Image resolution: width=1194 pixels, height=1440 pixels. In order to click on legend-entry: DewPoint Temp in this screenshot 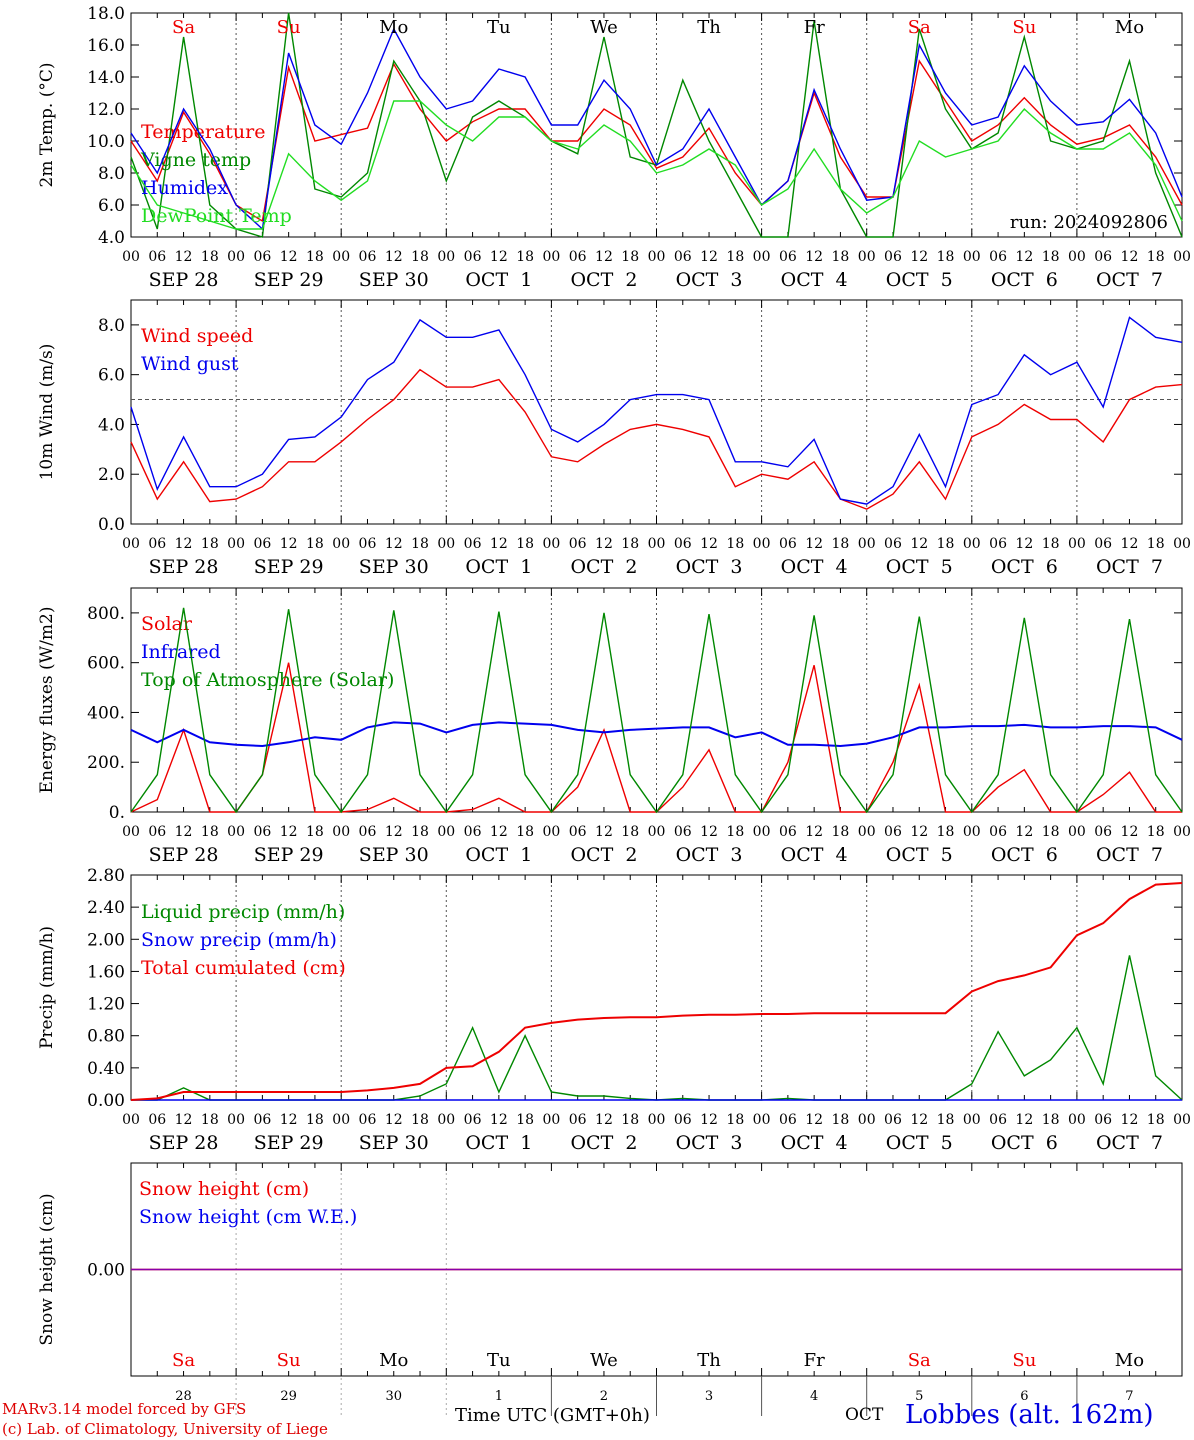, I will do `click(216, 216)`.